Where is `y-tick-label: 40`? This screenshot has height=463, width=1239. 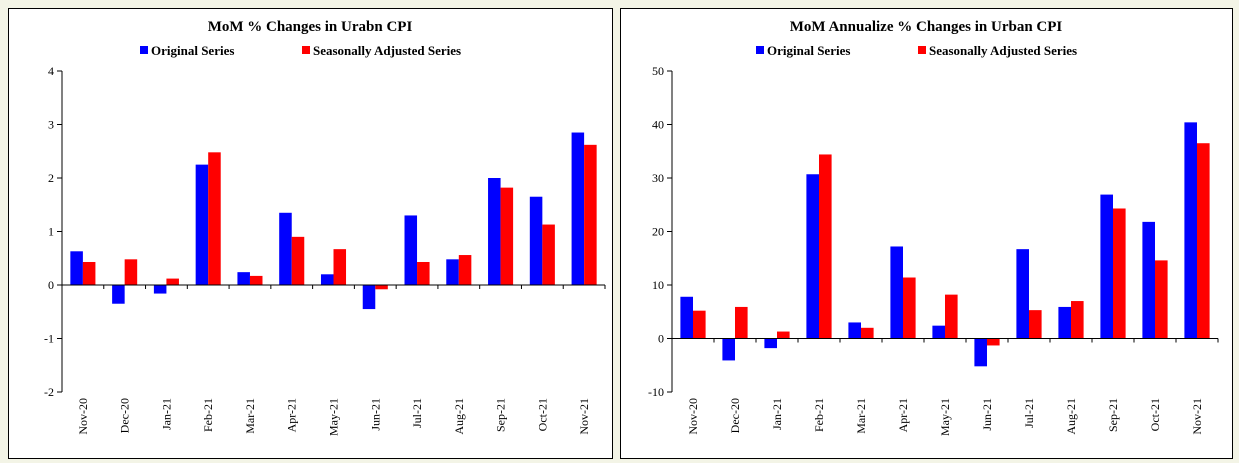 y-tick-label: 40 is located at coordinates (658, 125).